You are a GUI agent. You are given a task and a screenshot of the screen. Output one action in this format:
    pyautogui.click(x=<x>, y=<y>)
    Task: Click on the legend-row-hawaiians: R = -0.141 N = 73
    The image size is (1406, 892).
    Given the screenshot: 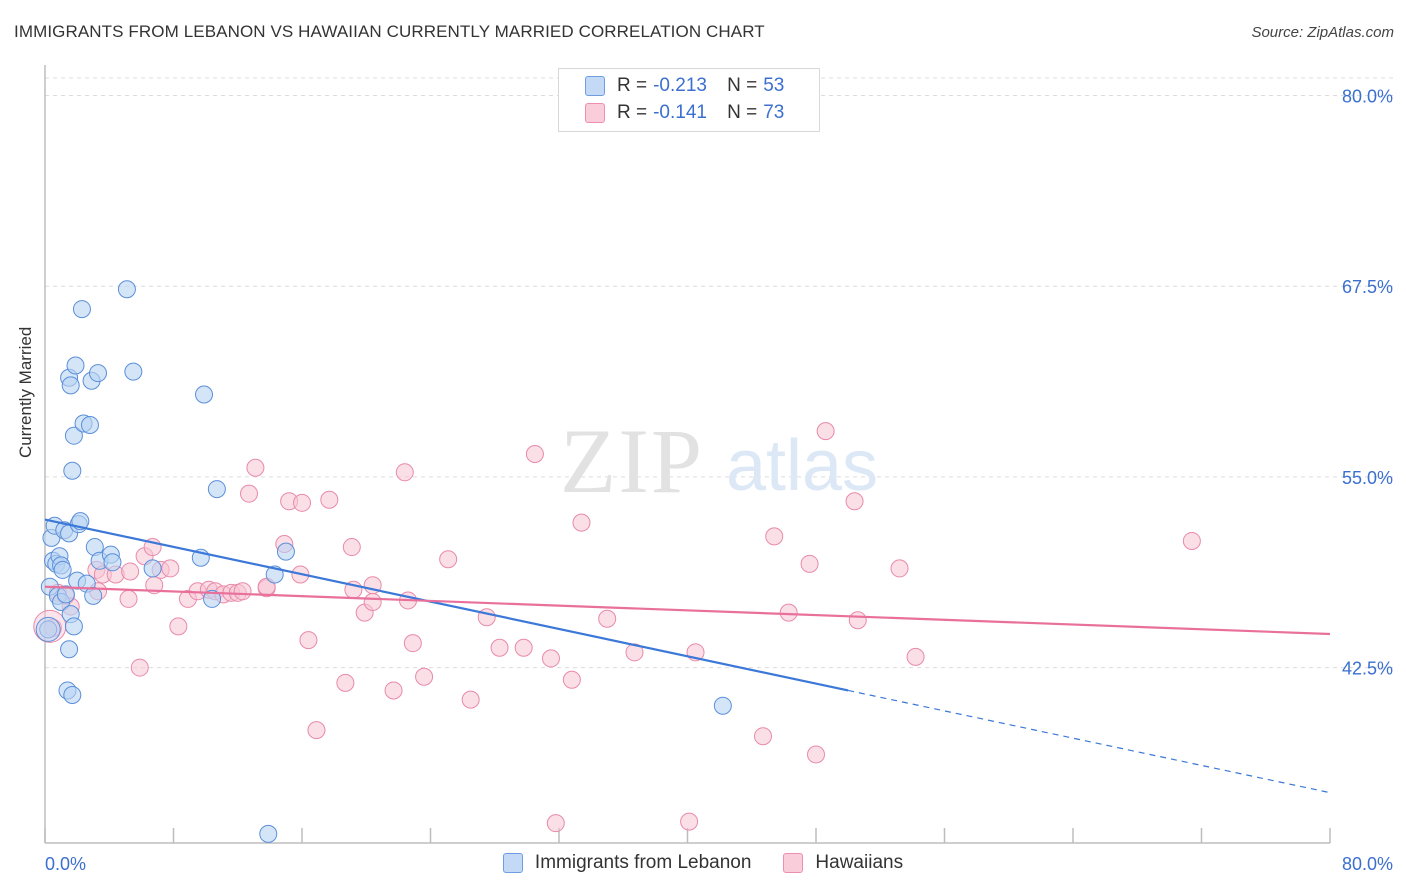 What is the action you would take?
    pyautogui.click(x=684, y=113)
    